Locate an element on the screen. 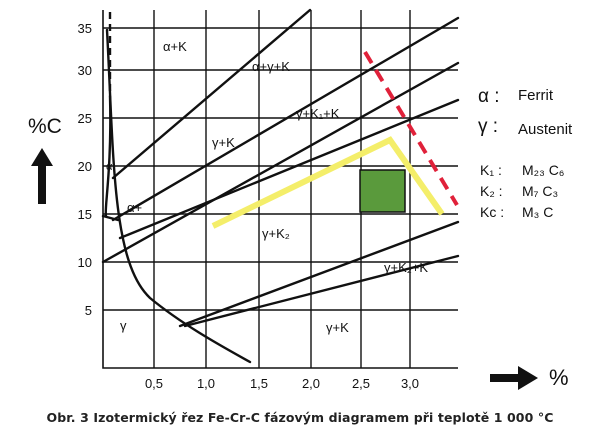 Image resolution: width=600 pixels, height=448 pixels. x-tick-label: 0,5 is located at coordinates (154, 383).